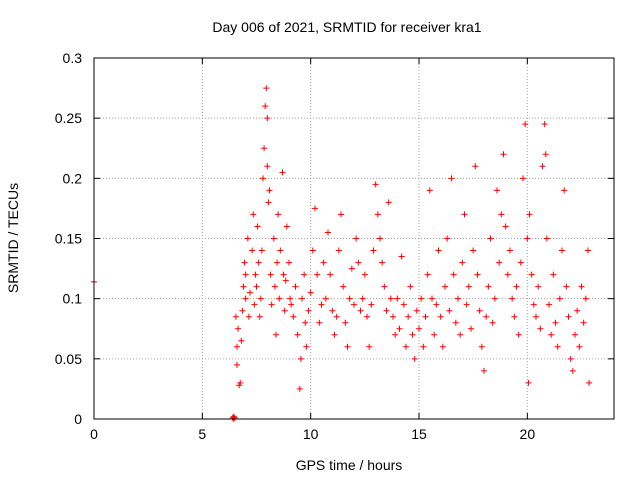 The height and width of the screenshot is (480, 640). Describe the element at coordinates (419, 434) in the screenshot. I see `x-tick-label: 15` at that location.